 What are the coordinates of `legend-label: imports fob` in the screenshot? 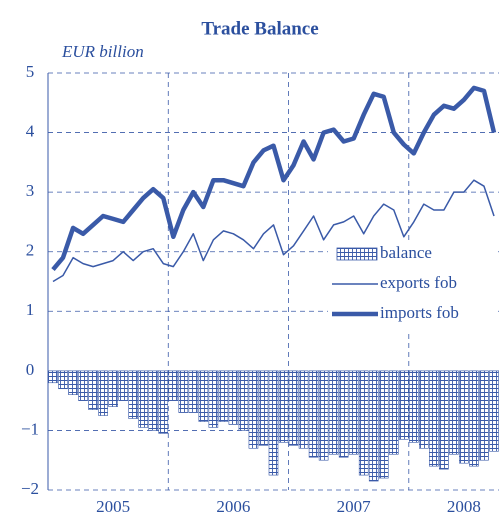 It's located at (419, 312).